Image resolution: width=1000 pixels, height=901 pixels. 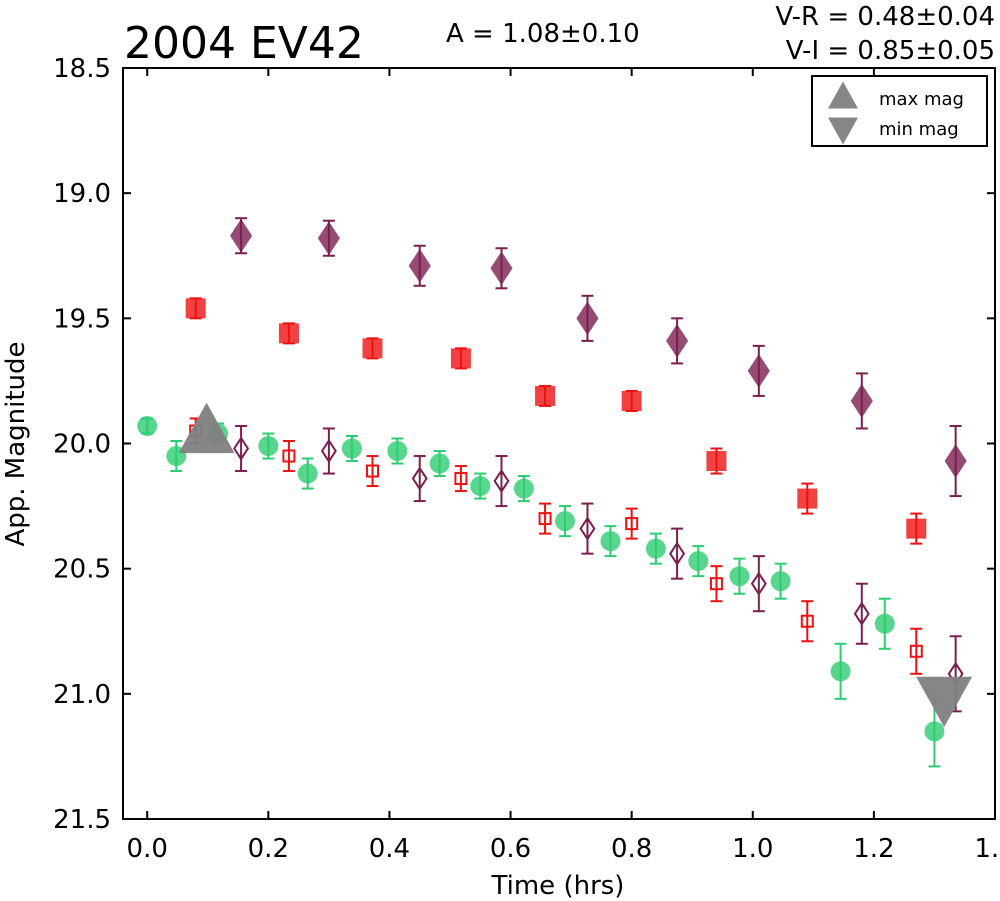 What do you see at coordinates (921, 99) in the screenshot?
I see `legend-label: max mag` at bounding box center [921, 99].